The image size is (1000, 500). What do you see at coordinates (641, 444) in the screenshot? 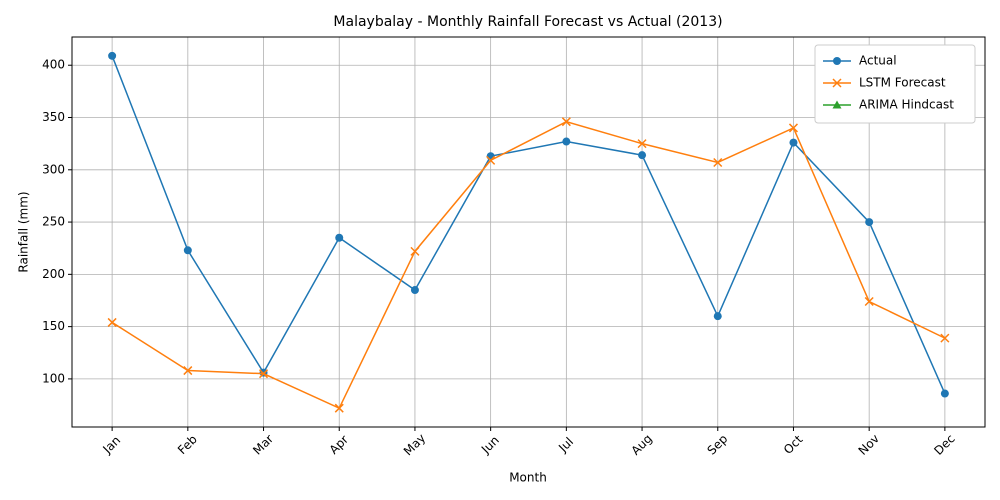
I see `x-tick-label: Aug` at bounding box center [641, 444].